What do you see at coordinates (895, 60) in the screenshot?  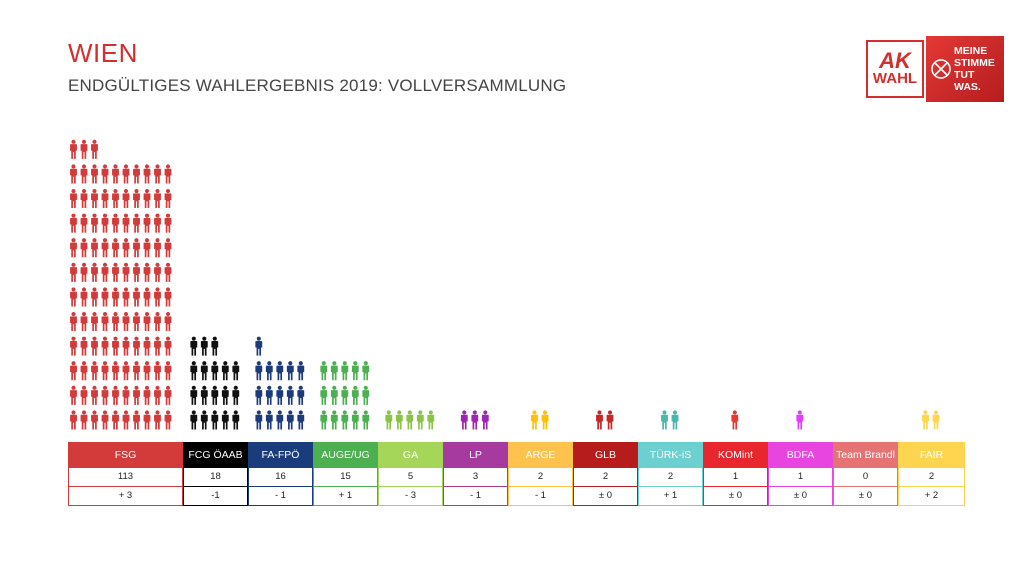 I see `logo-ak-text: AK` at bounding box center [895, 60].